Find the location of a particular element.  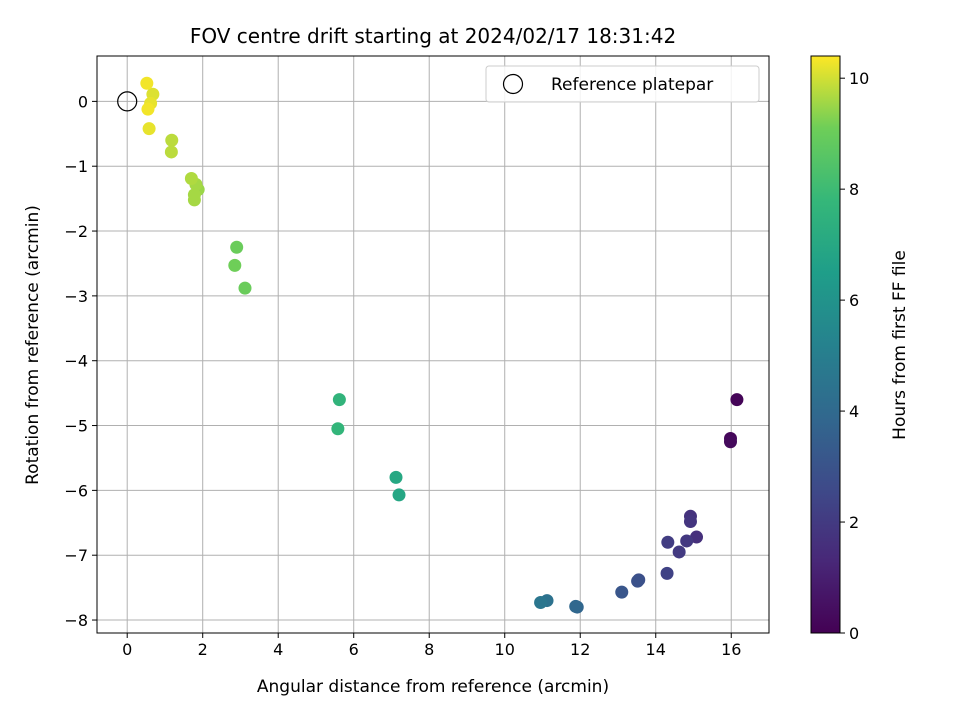

legend-box is located at coordinates (622, 84).